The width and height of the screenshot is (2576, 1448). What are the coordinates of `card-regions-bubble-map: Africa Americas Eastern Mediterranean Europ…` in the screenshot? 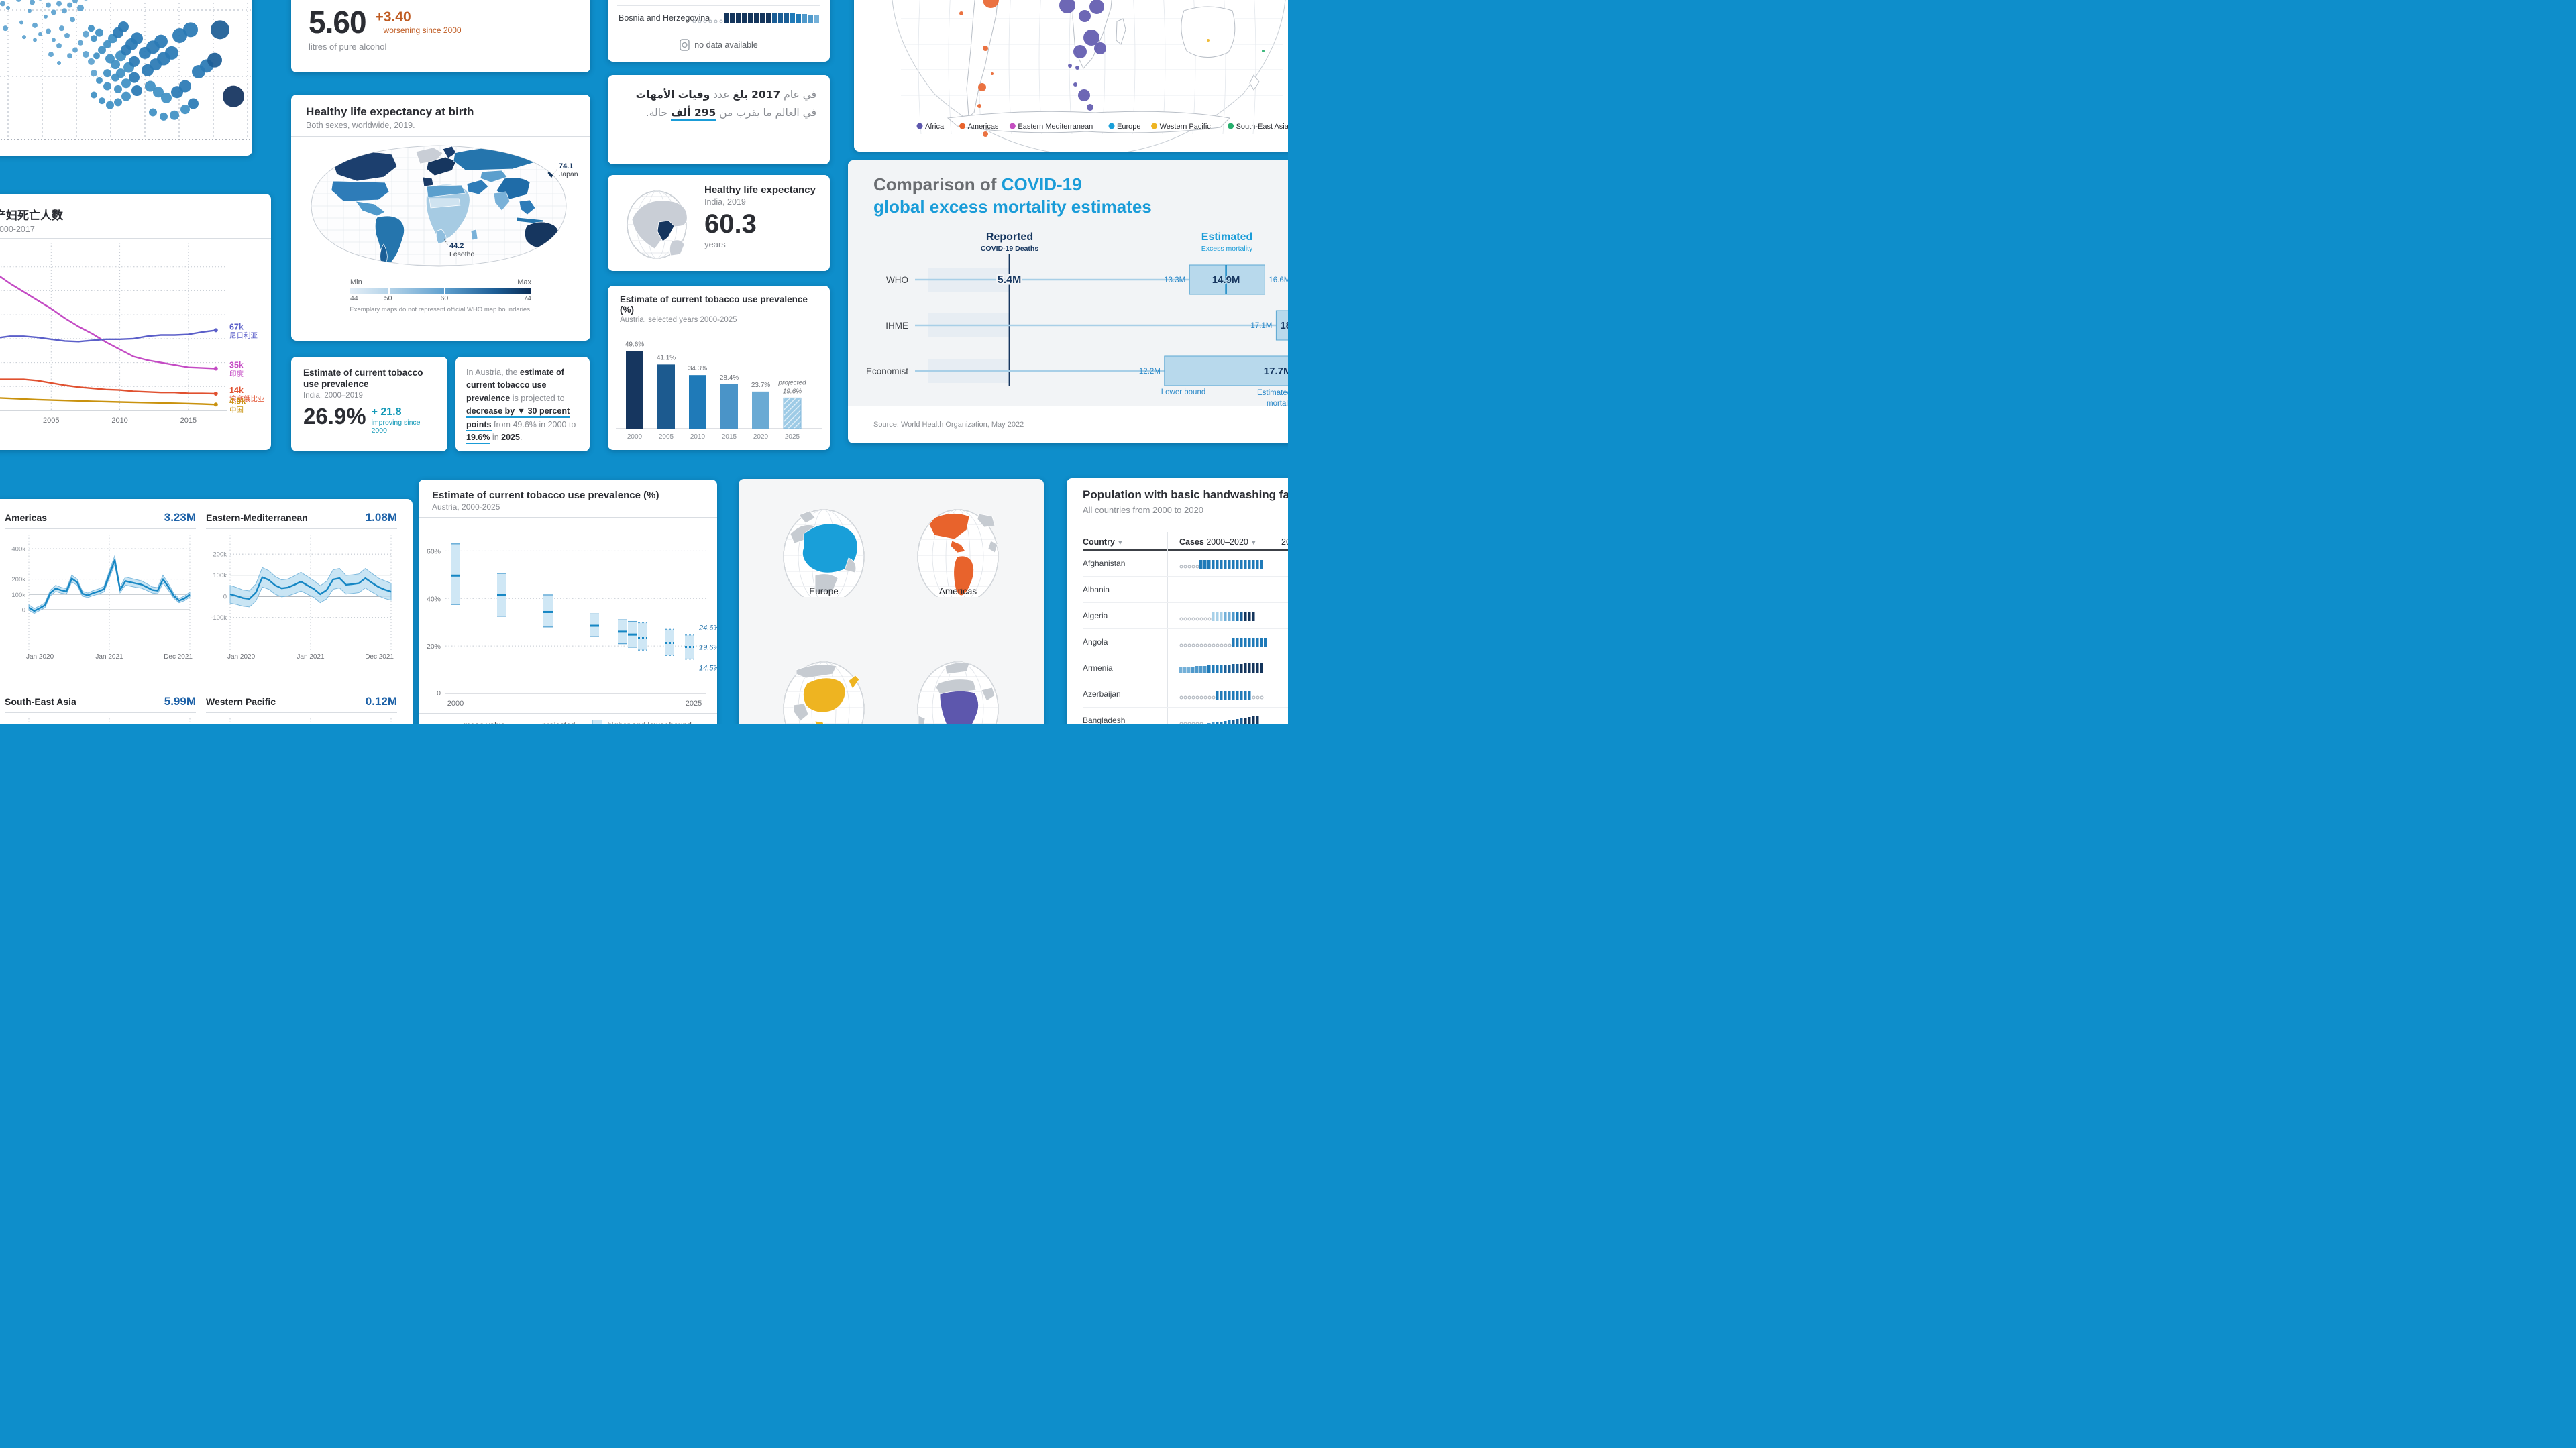 It's located at (1071, 76).